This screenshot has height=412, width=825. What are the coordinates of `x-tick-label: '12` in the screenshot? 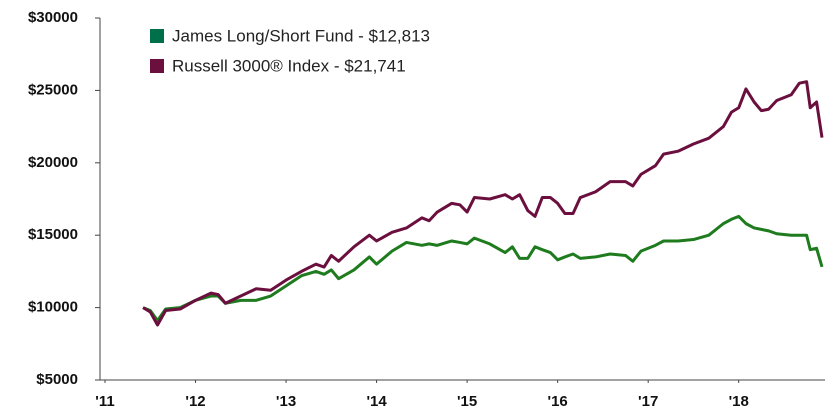 It's located at (195, 401).